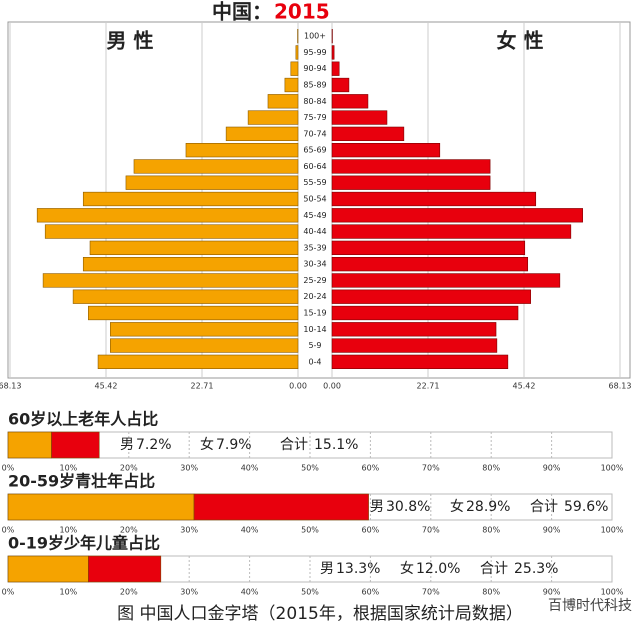 This screenshot has height=638, width=640. What do you see at coordinates (314, 166) in the screenshot?
I see `age-label: 60-64` at bounding box center [314, 166].